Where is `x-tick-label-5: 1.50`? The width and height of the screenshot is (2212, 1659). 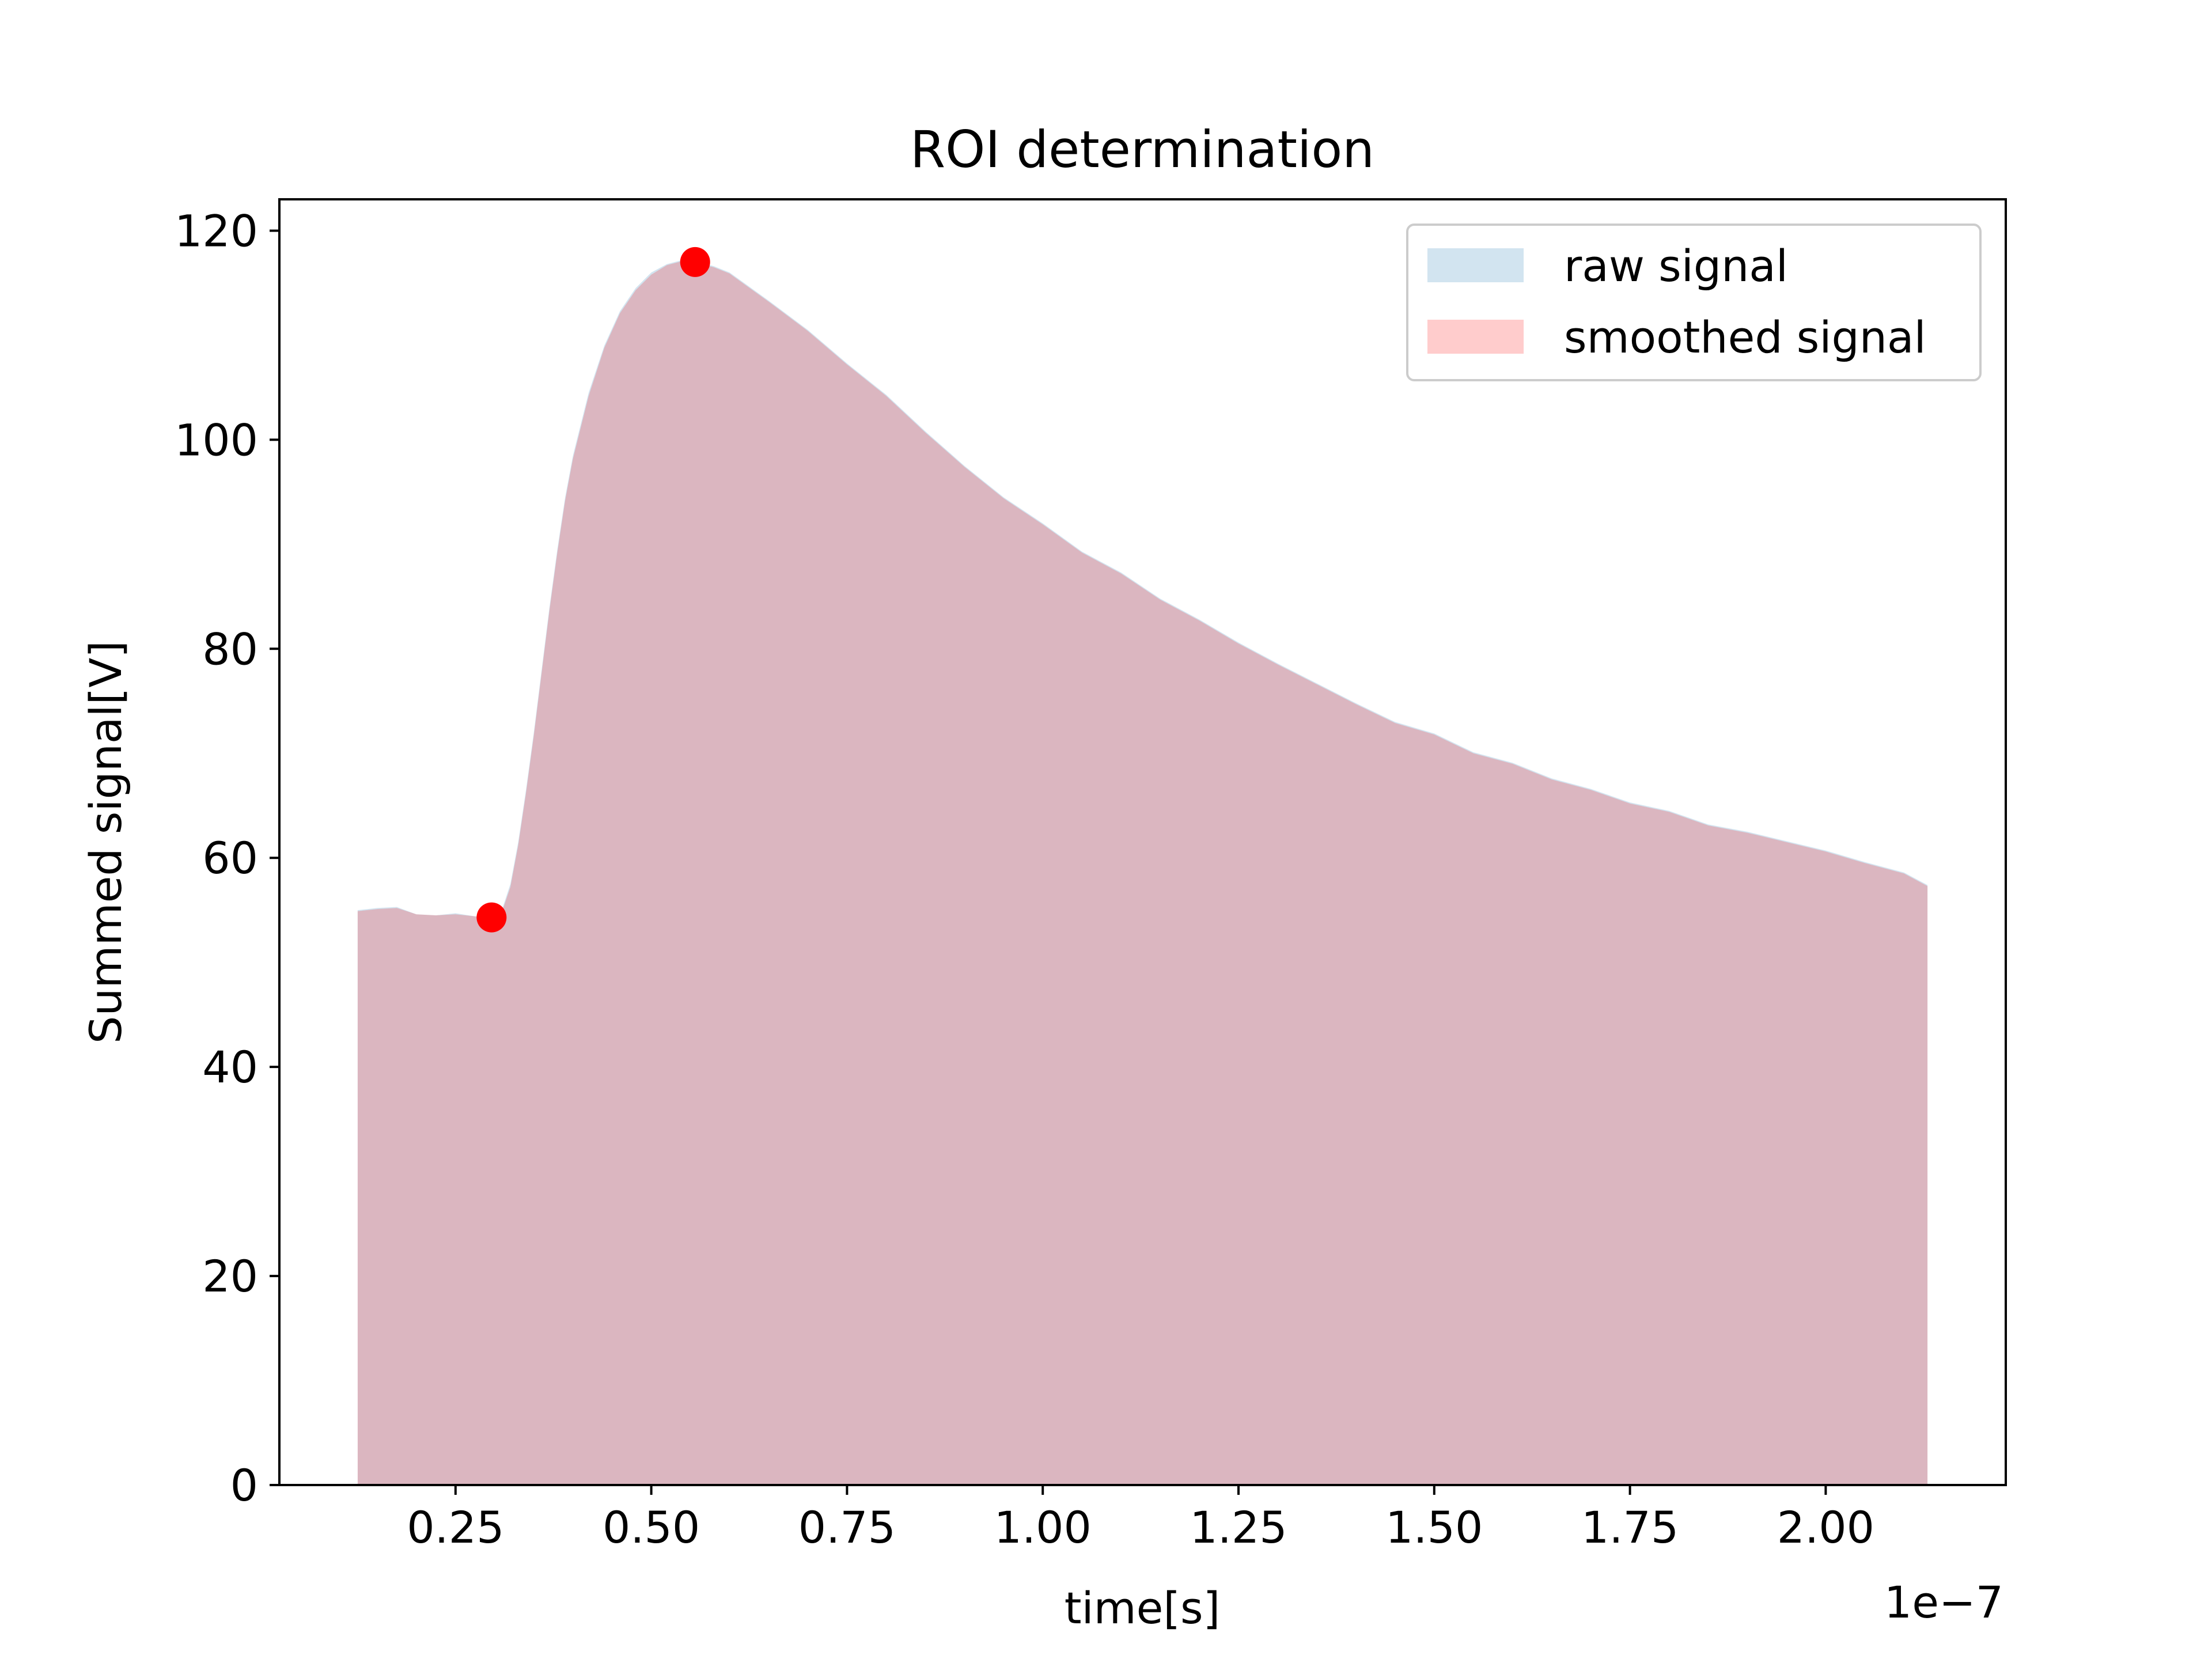 x-tick-label-5: 1.50 is located at coordinates (1434, 1527).